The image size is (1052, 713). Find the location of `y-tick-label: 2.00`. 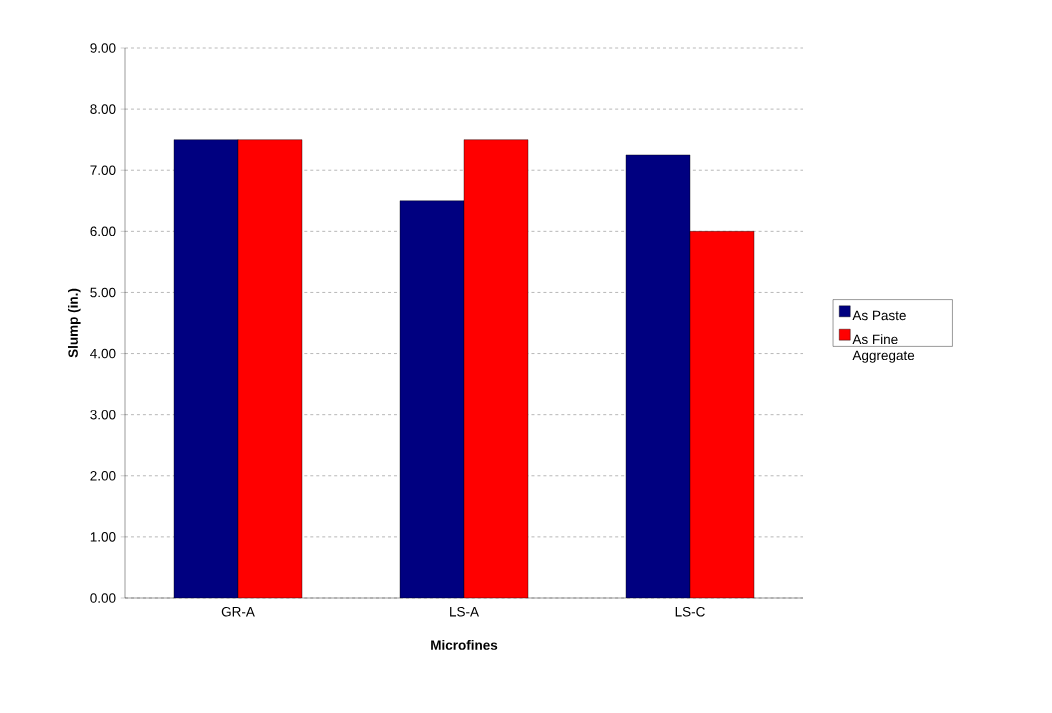

y-tick-label: 2.00 is located at coordinates (103, 476).